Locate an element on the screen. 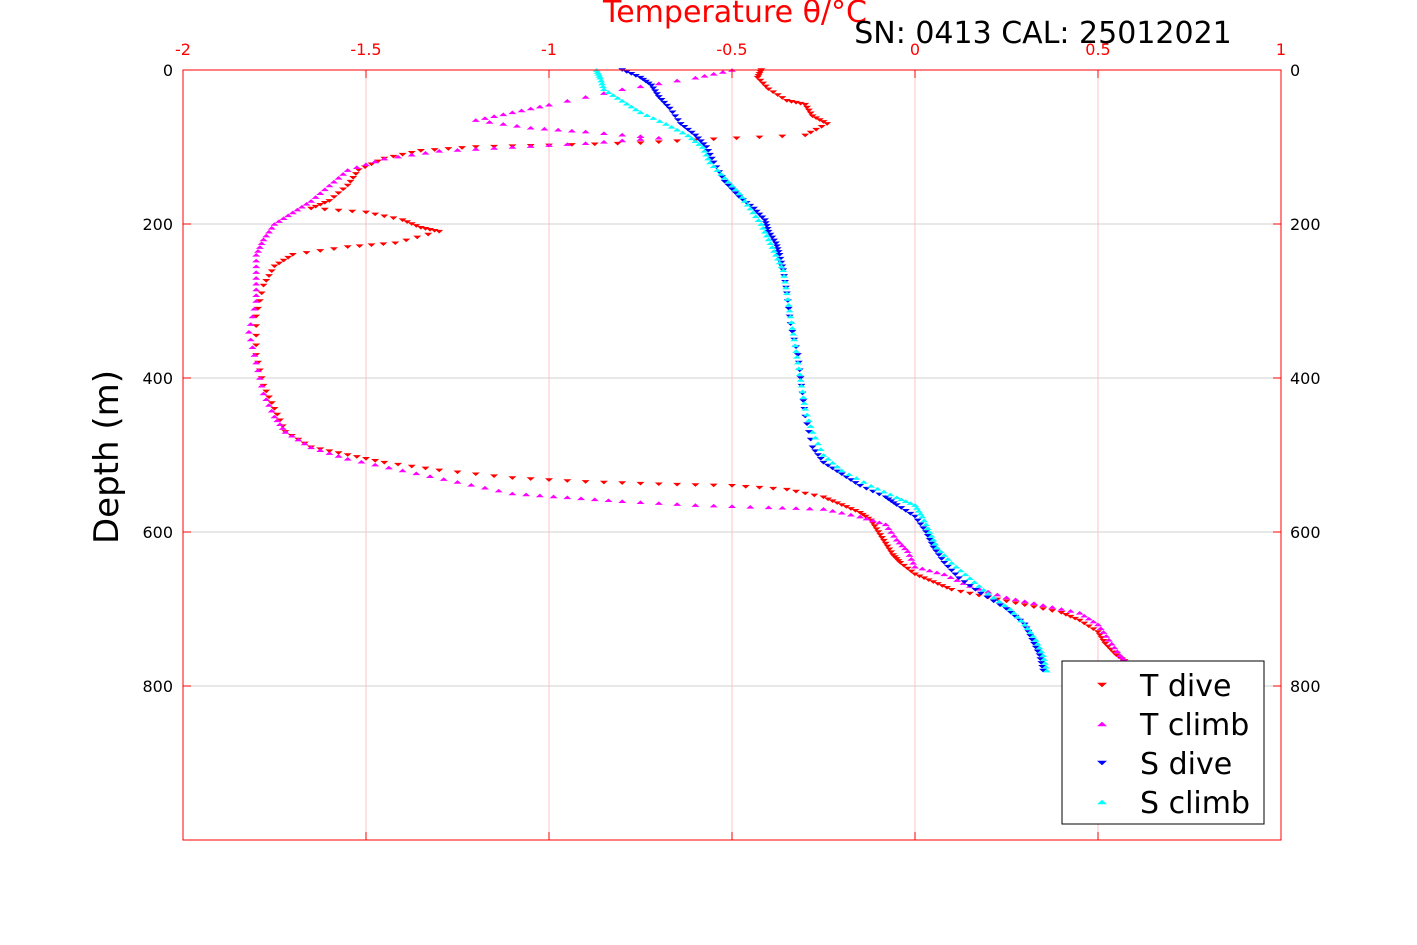 The height and width of the screenshot is (945, 1417). x-tick-label: -0.5 is located at coordinates (731, 49).